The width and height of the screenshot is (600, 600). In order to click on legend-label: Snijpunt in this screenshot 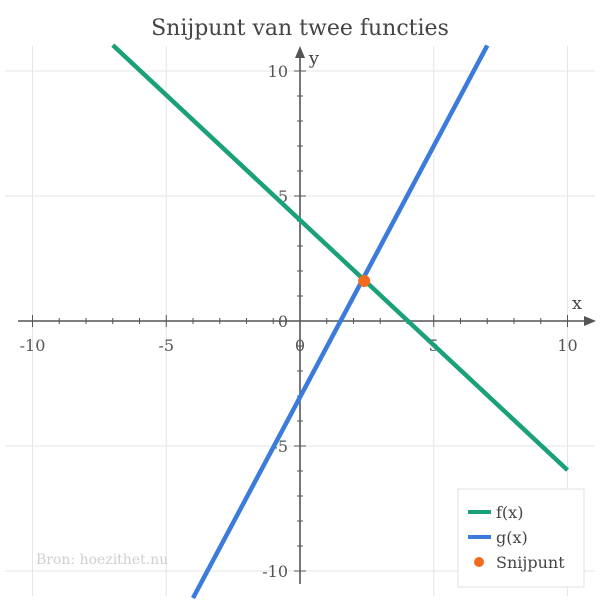, I will do `click(530, 562)`.